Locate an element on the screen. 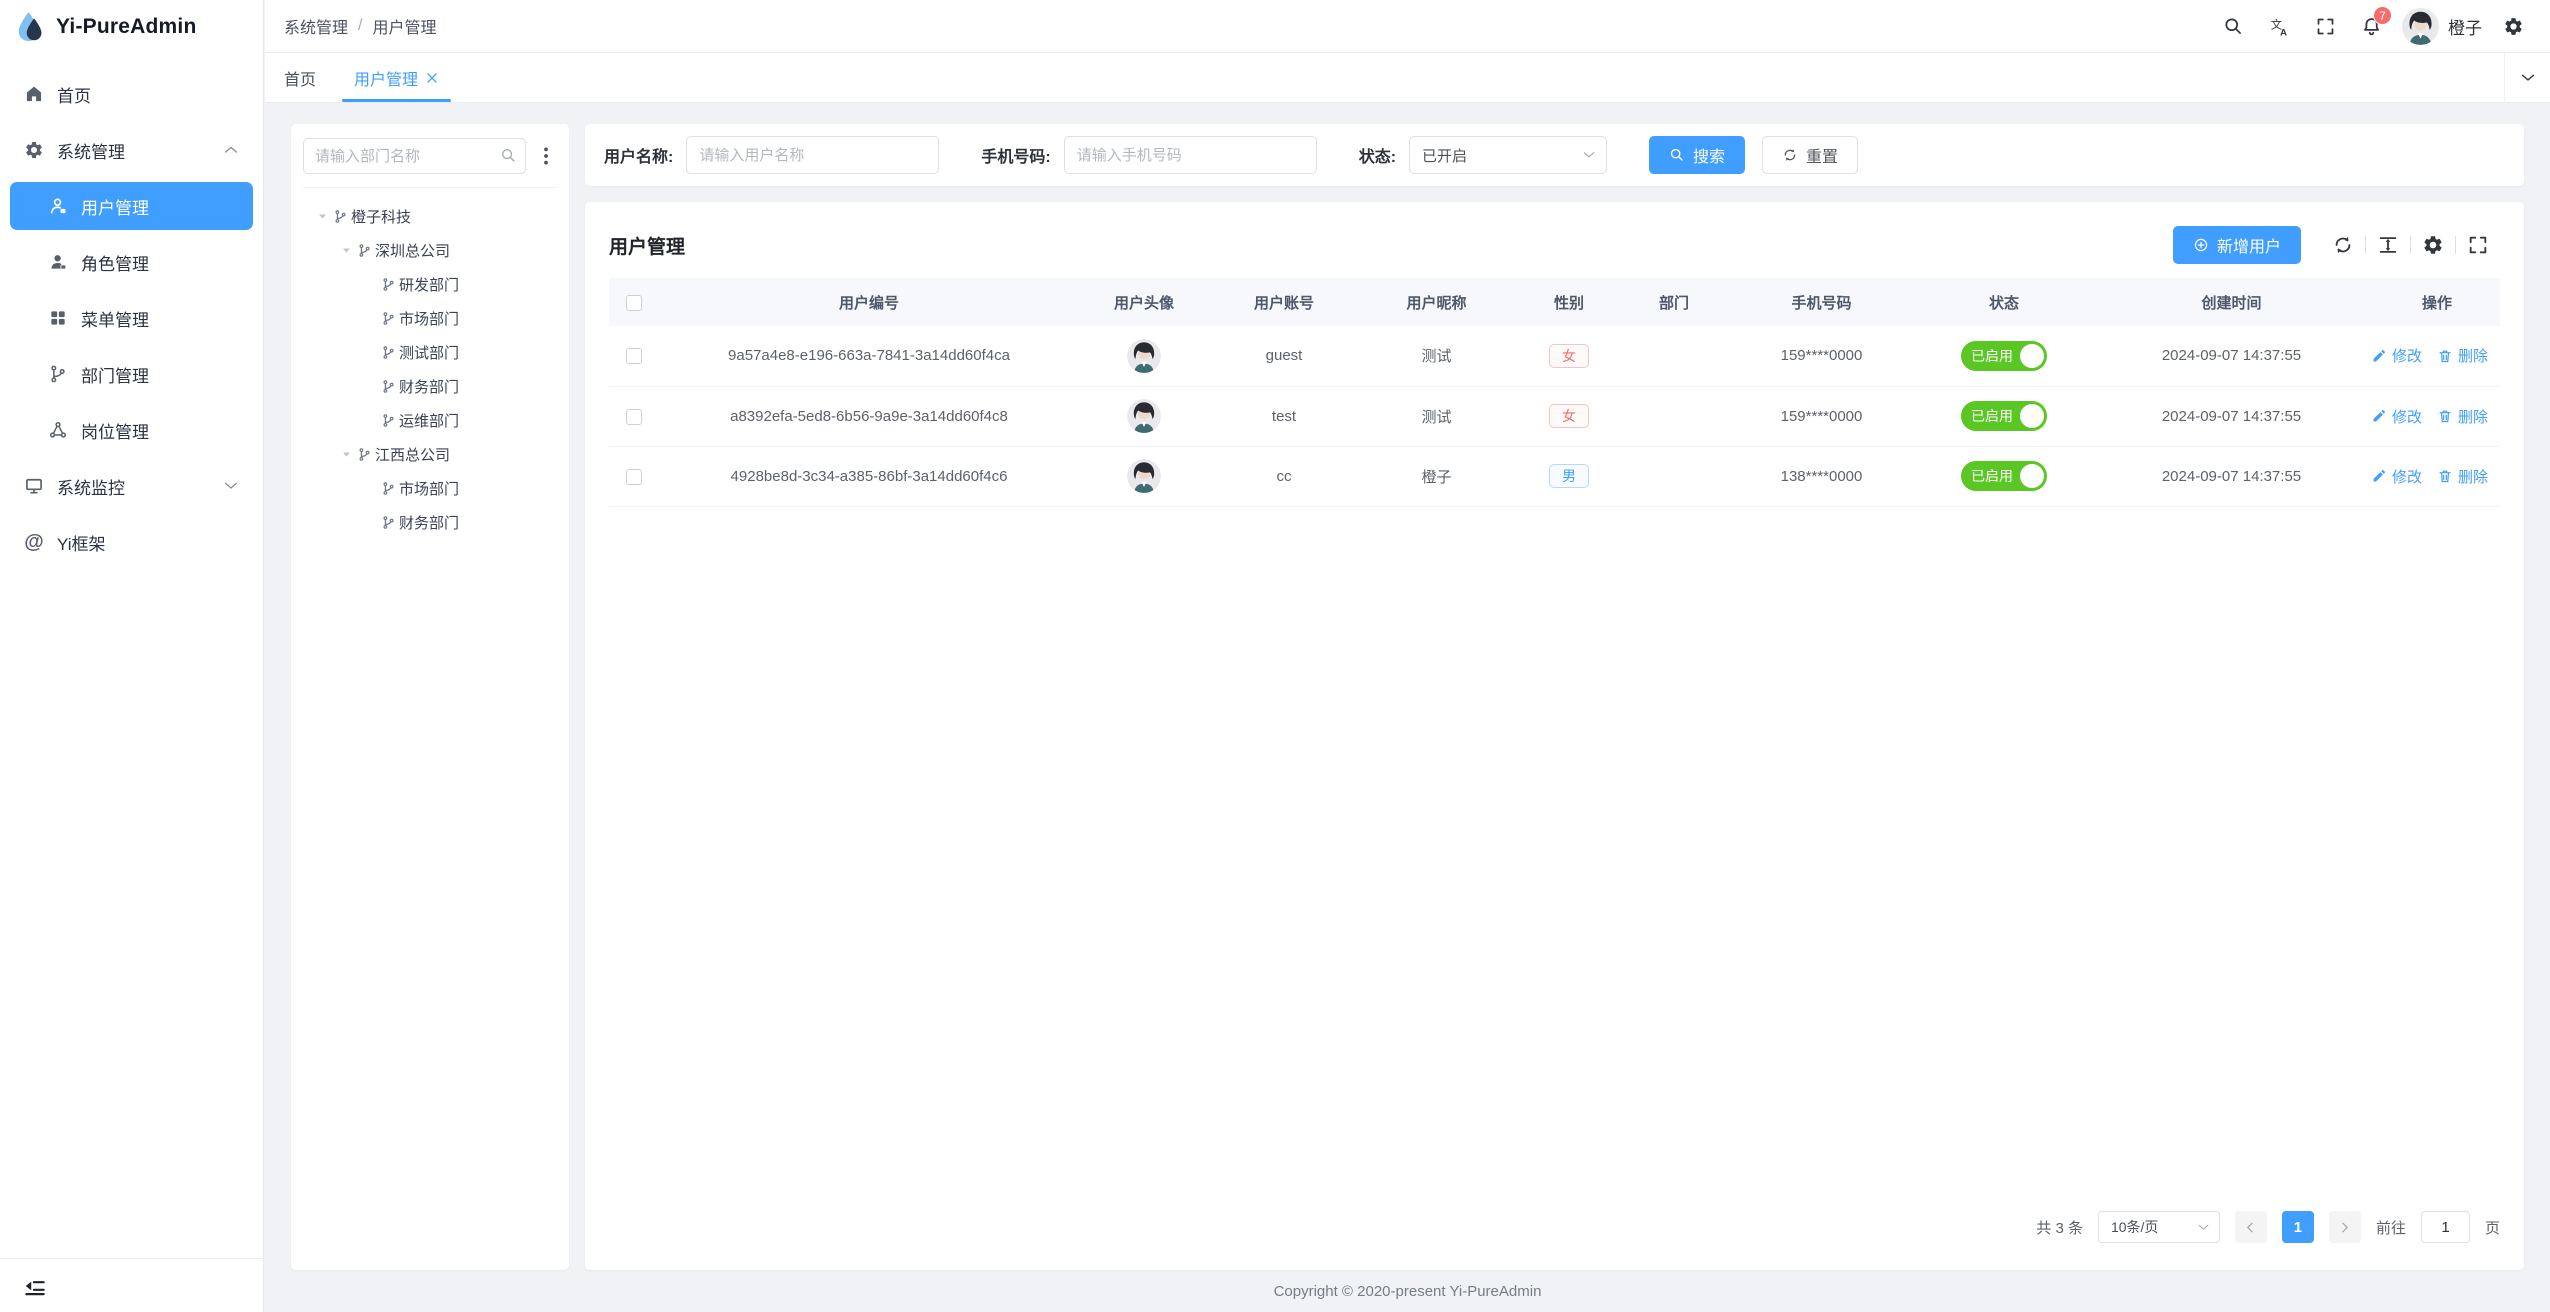  tree-node: 运维部门 is located at coordinates (430, 420).